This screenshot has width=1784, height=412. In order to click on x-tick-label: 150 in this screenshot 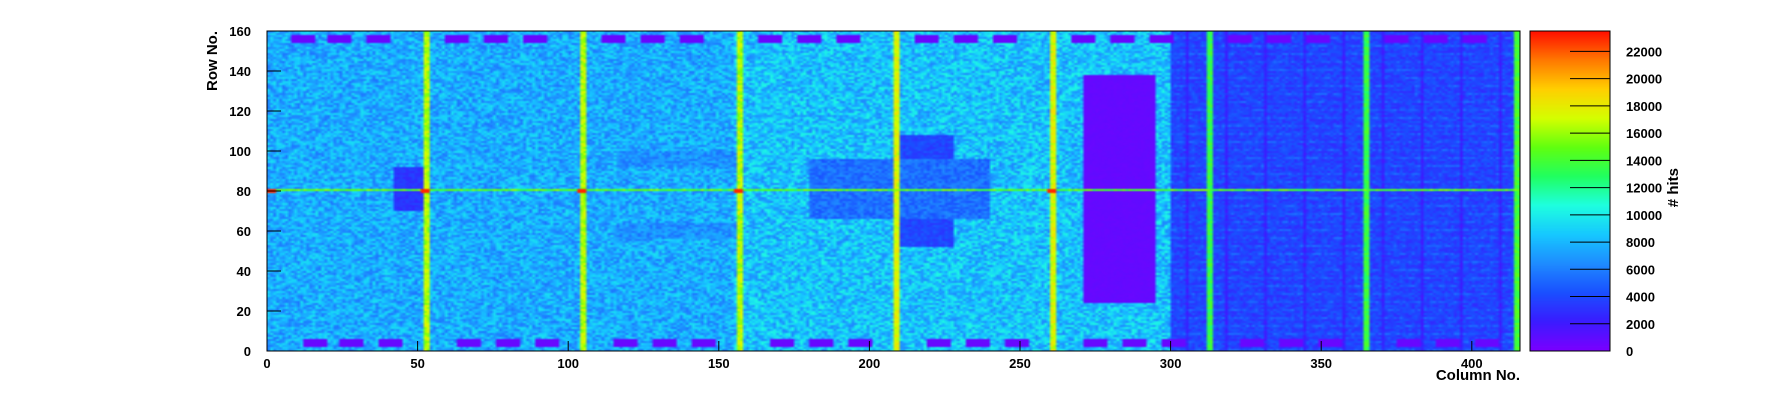, I will do `click(719, 363)`.